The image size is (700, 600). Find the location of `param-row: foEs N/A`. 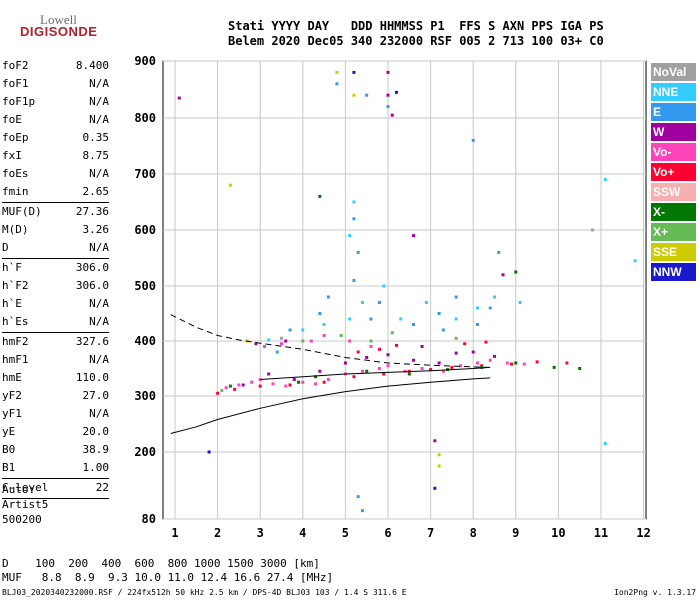

param-row: foEs N/A is located at coordinates (55, 174).